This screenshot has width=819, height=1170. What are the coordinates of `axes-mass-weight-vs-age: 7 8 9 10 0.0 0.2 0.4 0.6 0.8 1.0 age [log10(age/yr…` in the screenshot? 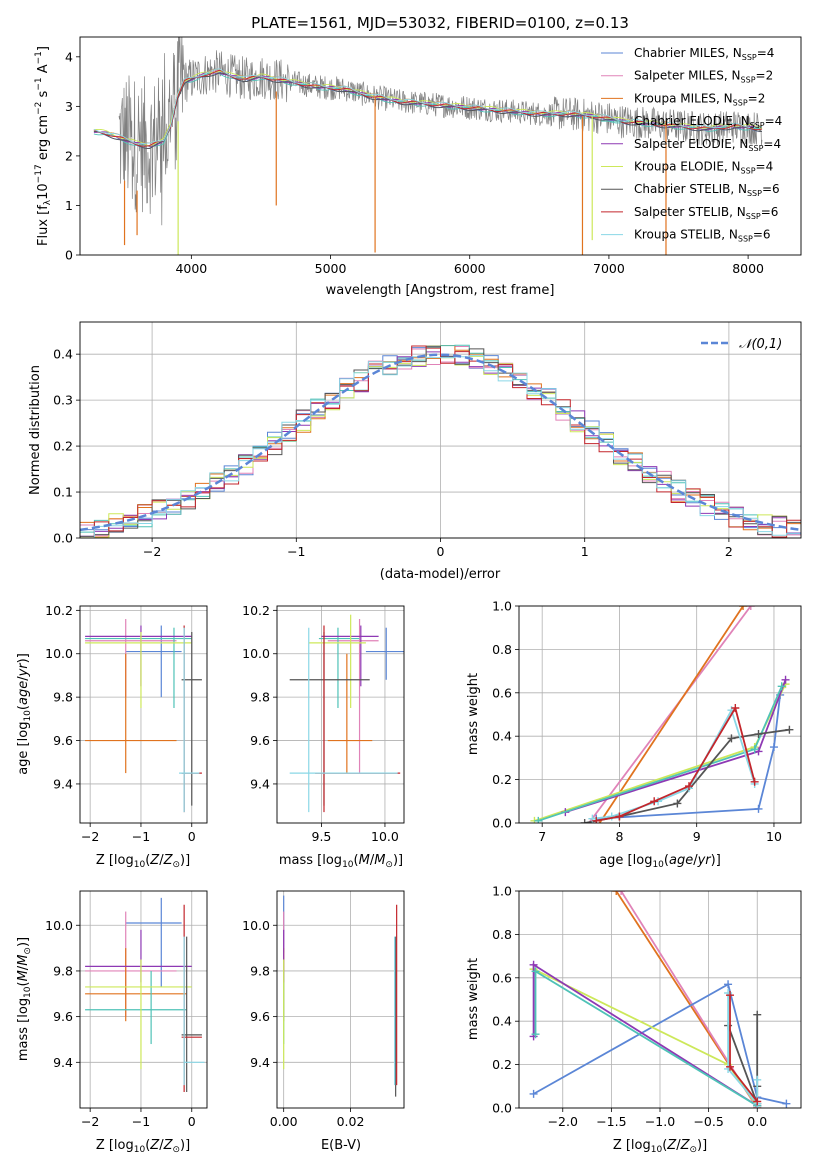 It's located at (634, 734).